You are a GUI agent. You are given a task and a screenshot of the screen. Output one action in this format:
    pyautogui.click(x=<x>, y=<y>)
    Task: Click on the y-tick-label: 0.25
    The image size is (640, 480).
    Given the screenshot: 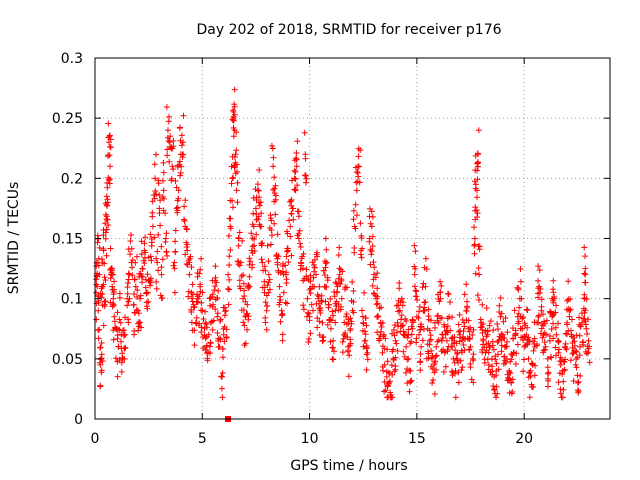 What is the action you would take?
    pyautogui.click(x=67, y=119)
    